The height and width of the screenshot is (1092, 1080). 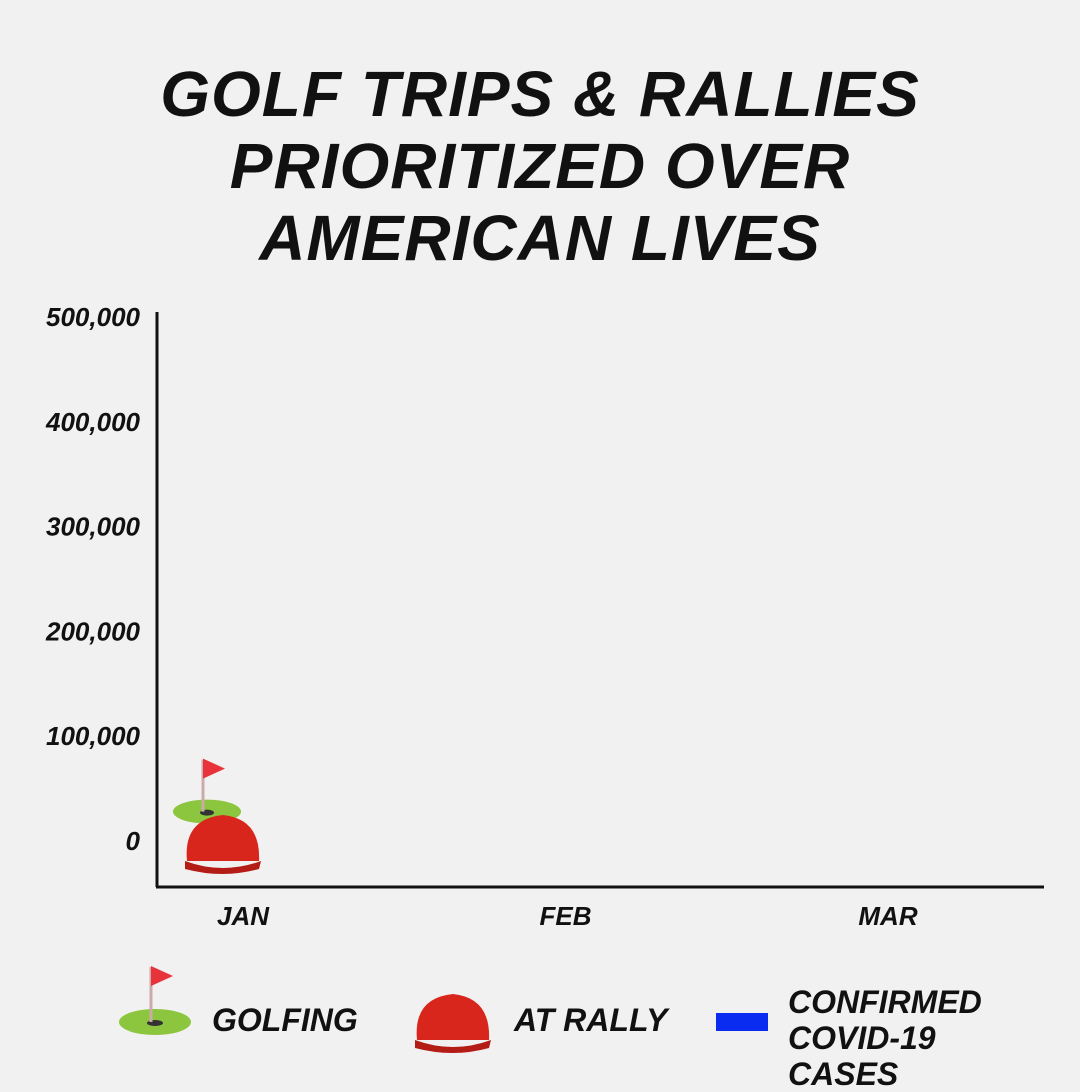 What do you see at coordinates (591, 1020) in the screenshot?
I see `legend-label: AT RALLY` at bounding box center [591, 1020].